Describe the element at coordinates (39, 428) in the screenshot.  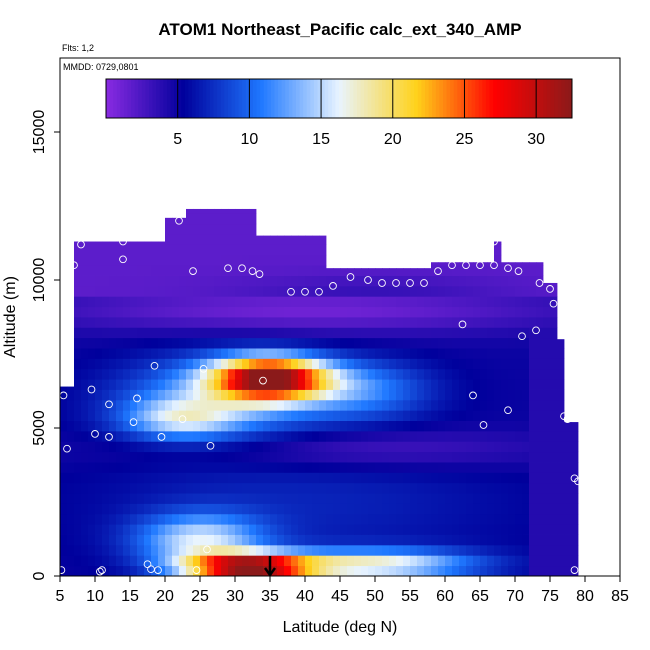
I see `y-tick-label: 5000` at that location.